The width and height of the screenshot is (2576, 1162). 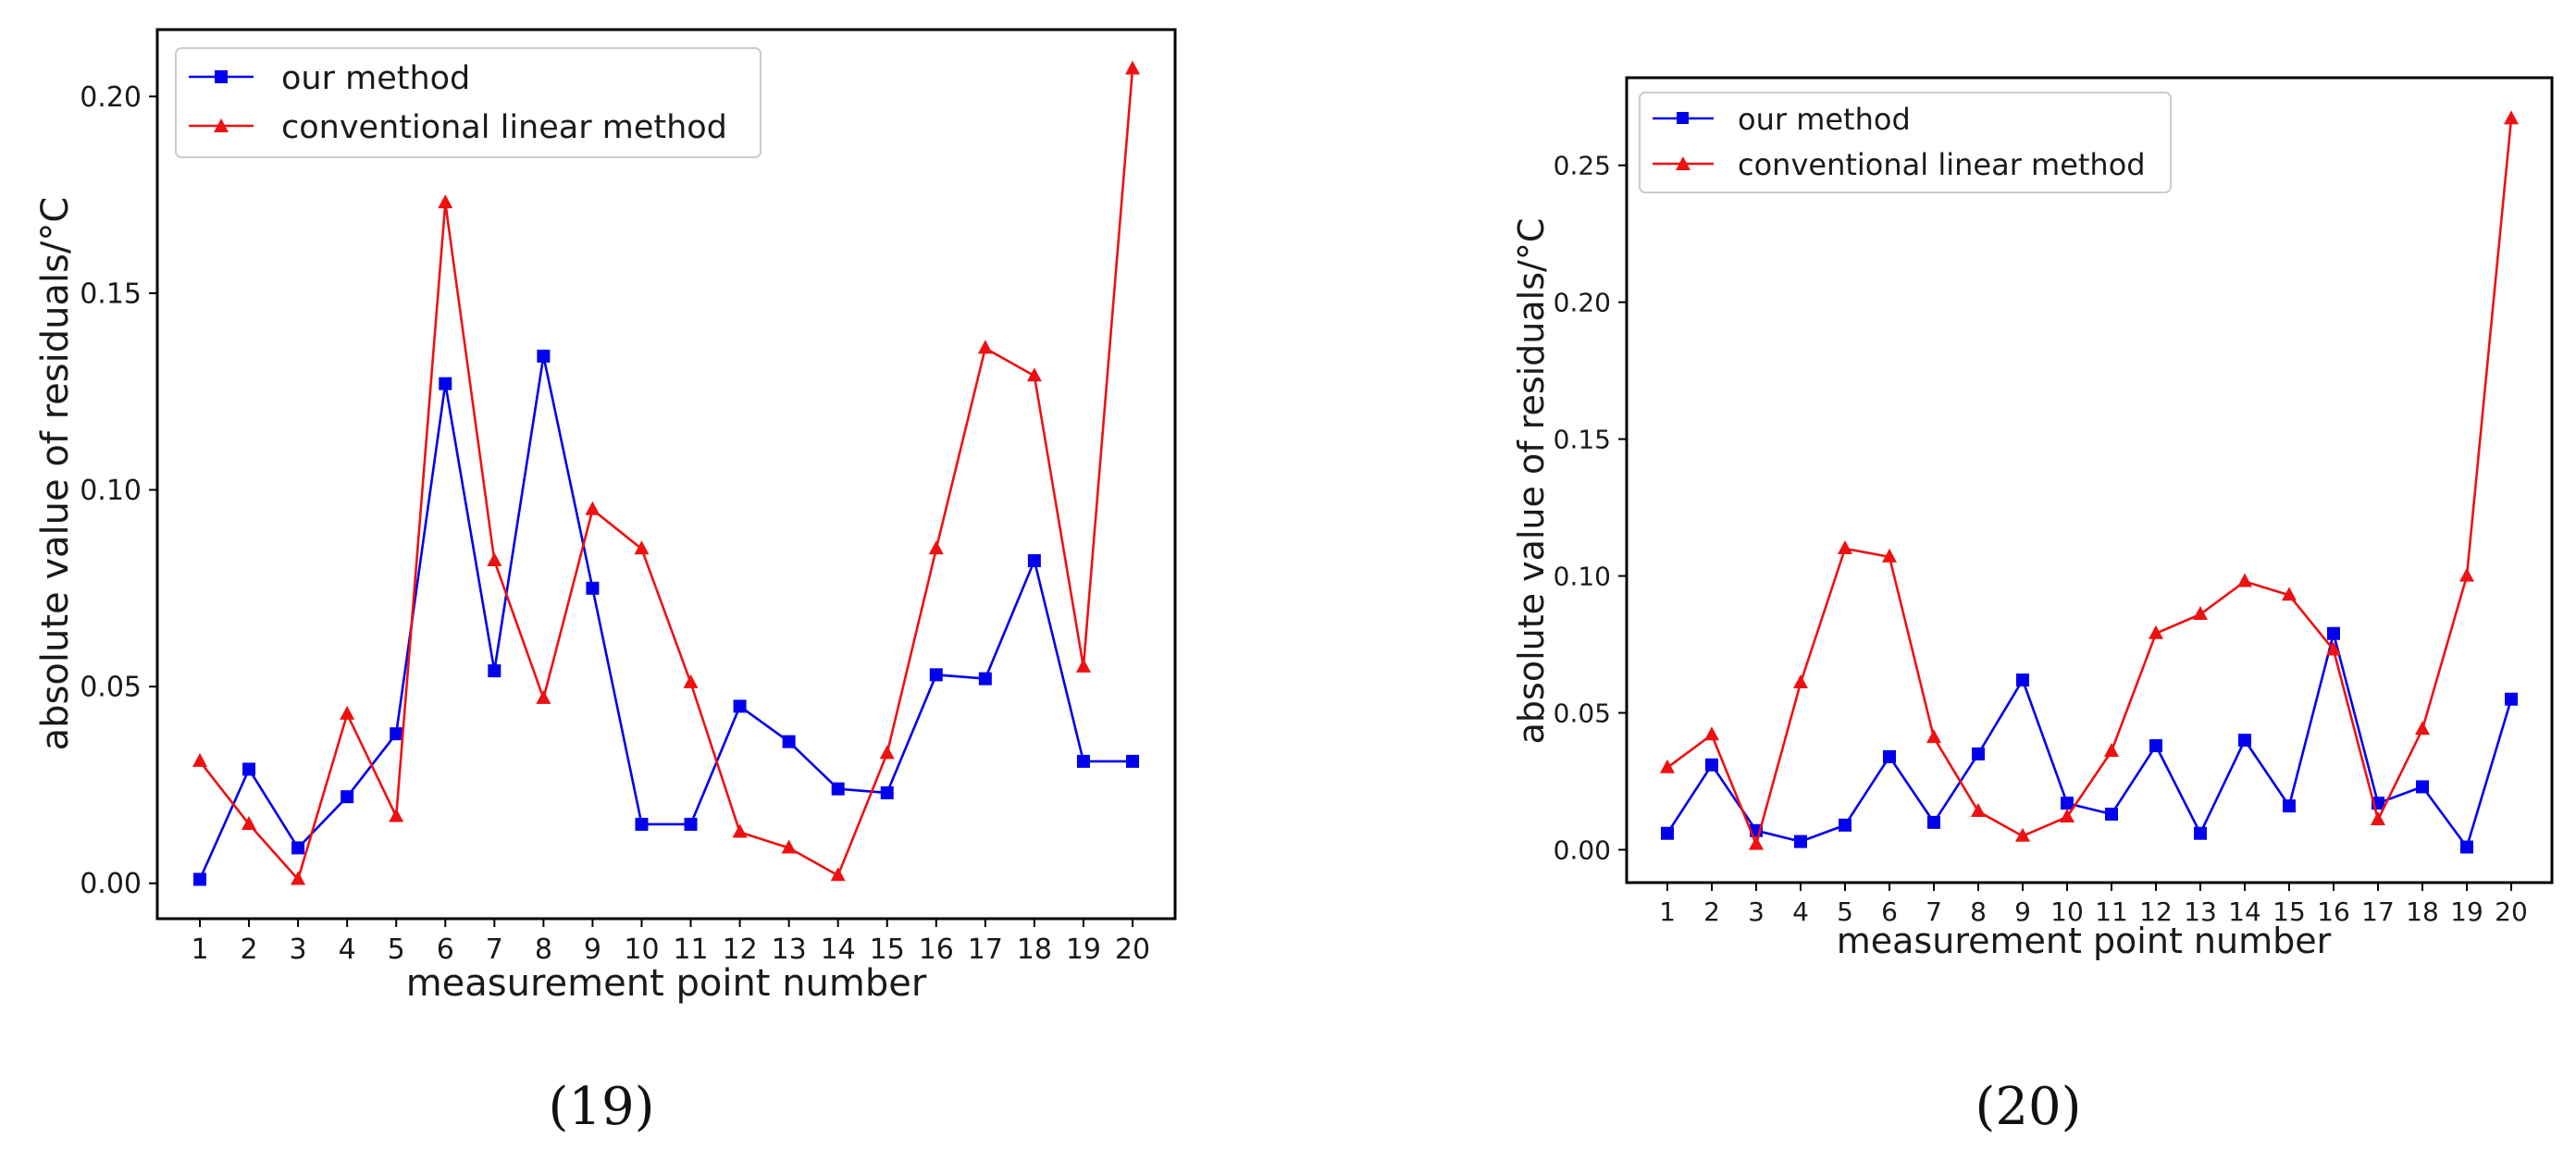 What do you see at coordinates (1582, 713) in the screenshot?
I see `y-tick-label: 0.05` at bounding box center [1582, 713].